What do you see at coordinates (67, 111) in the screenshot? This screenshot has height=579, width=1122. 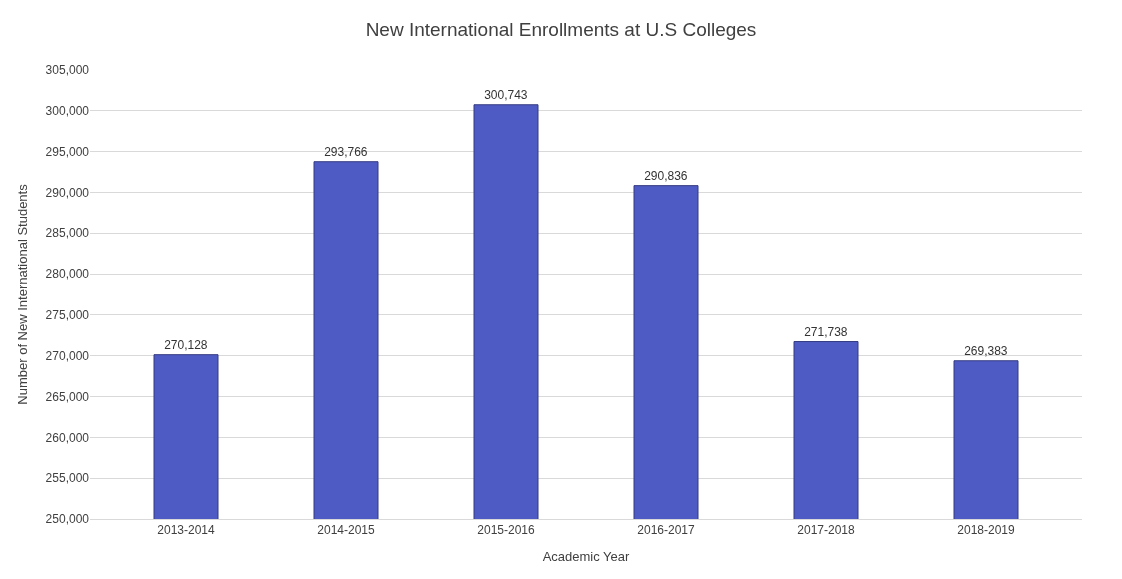 I see `y-tick-label: 300,000` at bounding box center [67, 111].